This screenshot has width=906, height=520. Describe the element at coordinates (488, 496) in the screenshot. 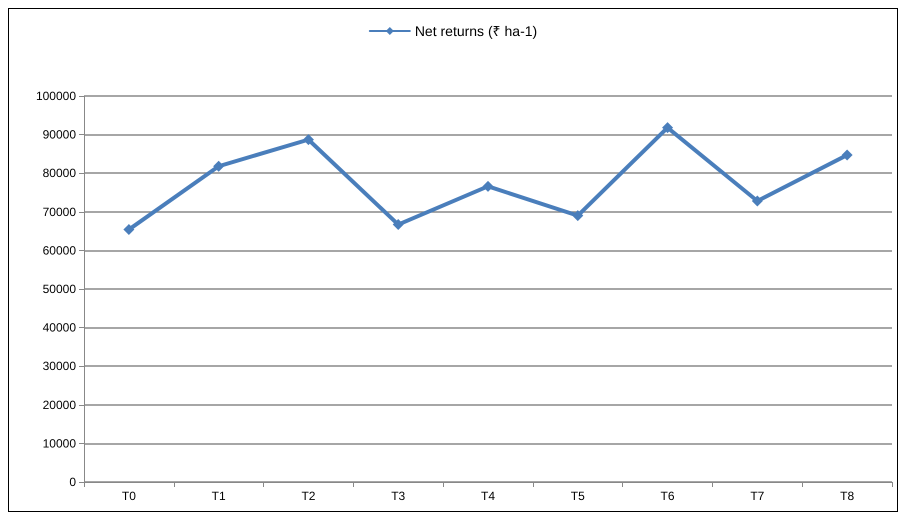

I see `x-tick-label: T4` at that location.